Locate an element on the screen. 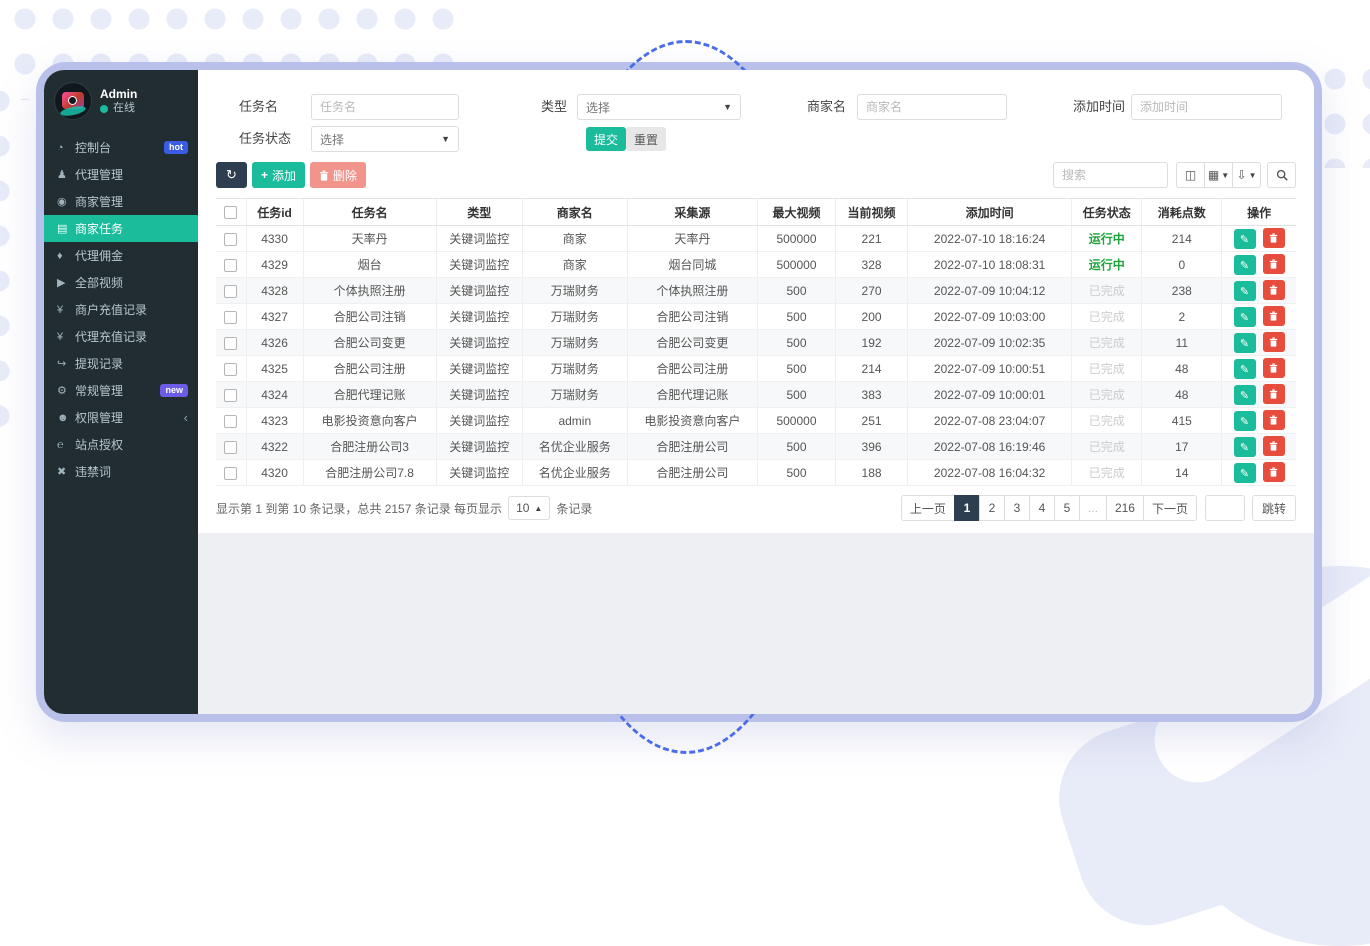 This screenshot has width=1370, height=946. add-button: + 添加 is located at coordinates (279, 175).